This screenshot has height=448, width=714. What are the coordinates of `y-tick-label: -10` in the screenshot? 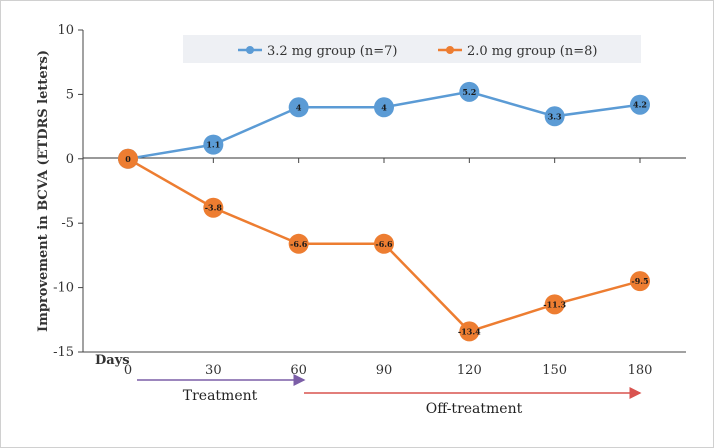 It's located at (63, 288).